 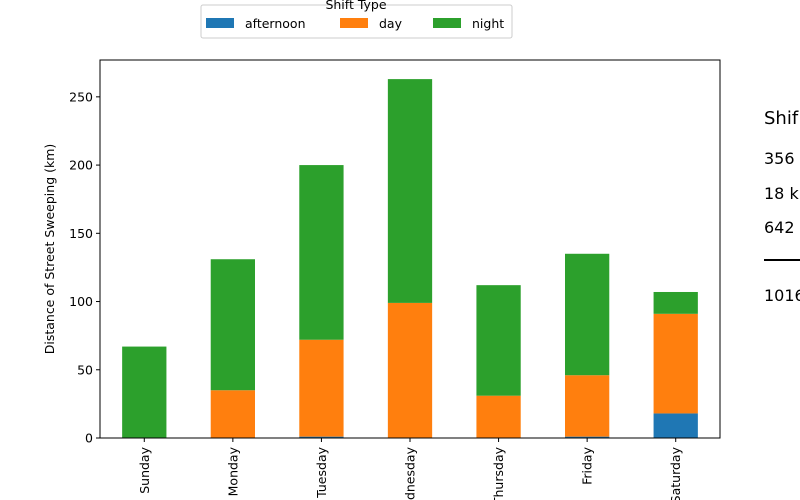 I want to click on y-axis: 0 50 100 150 200 250, so click(x=84, y=267).